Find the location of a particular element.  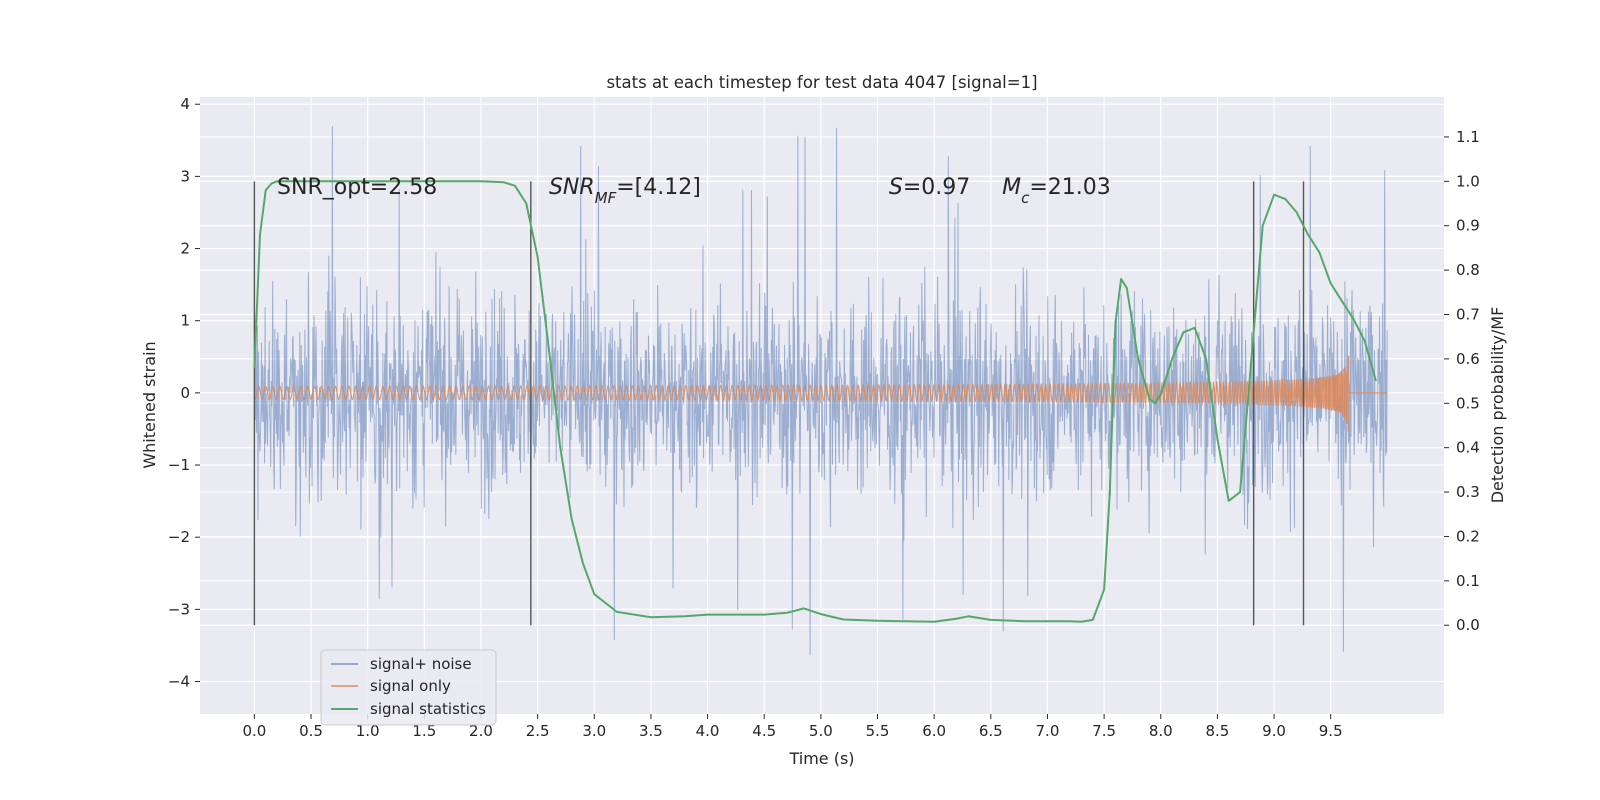

signal-trace is located at coordinates (820, 393).